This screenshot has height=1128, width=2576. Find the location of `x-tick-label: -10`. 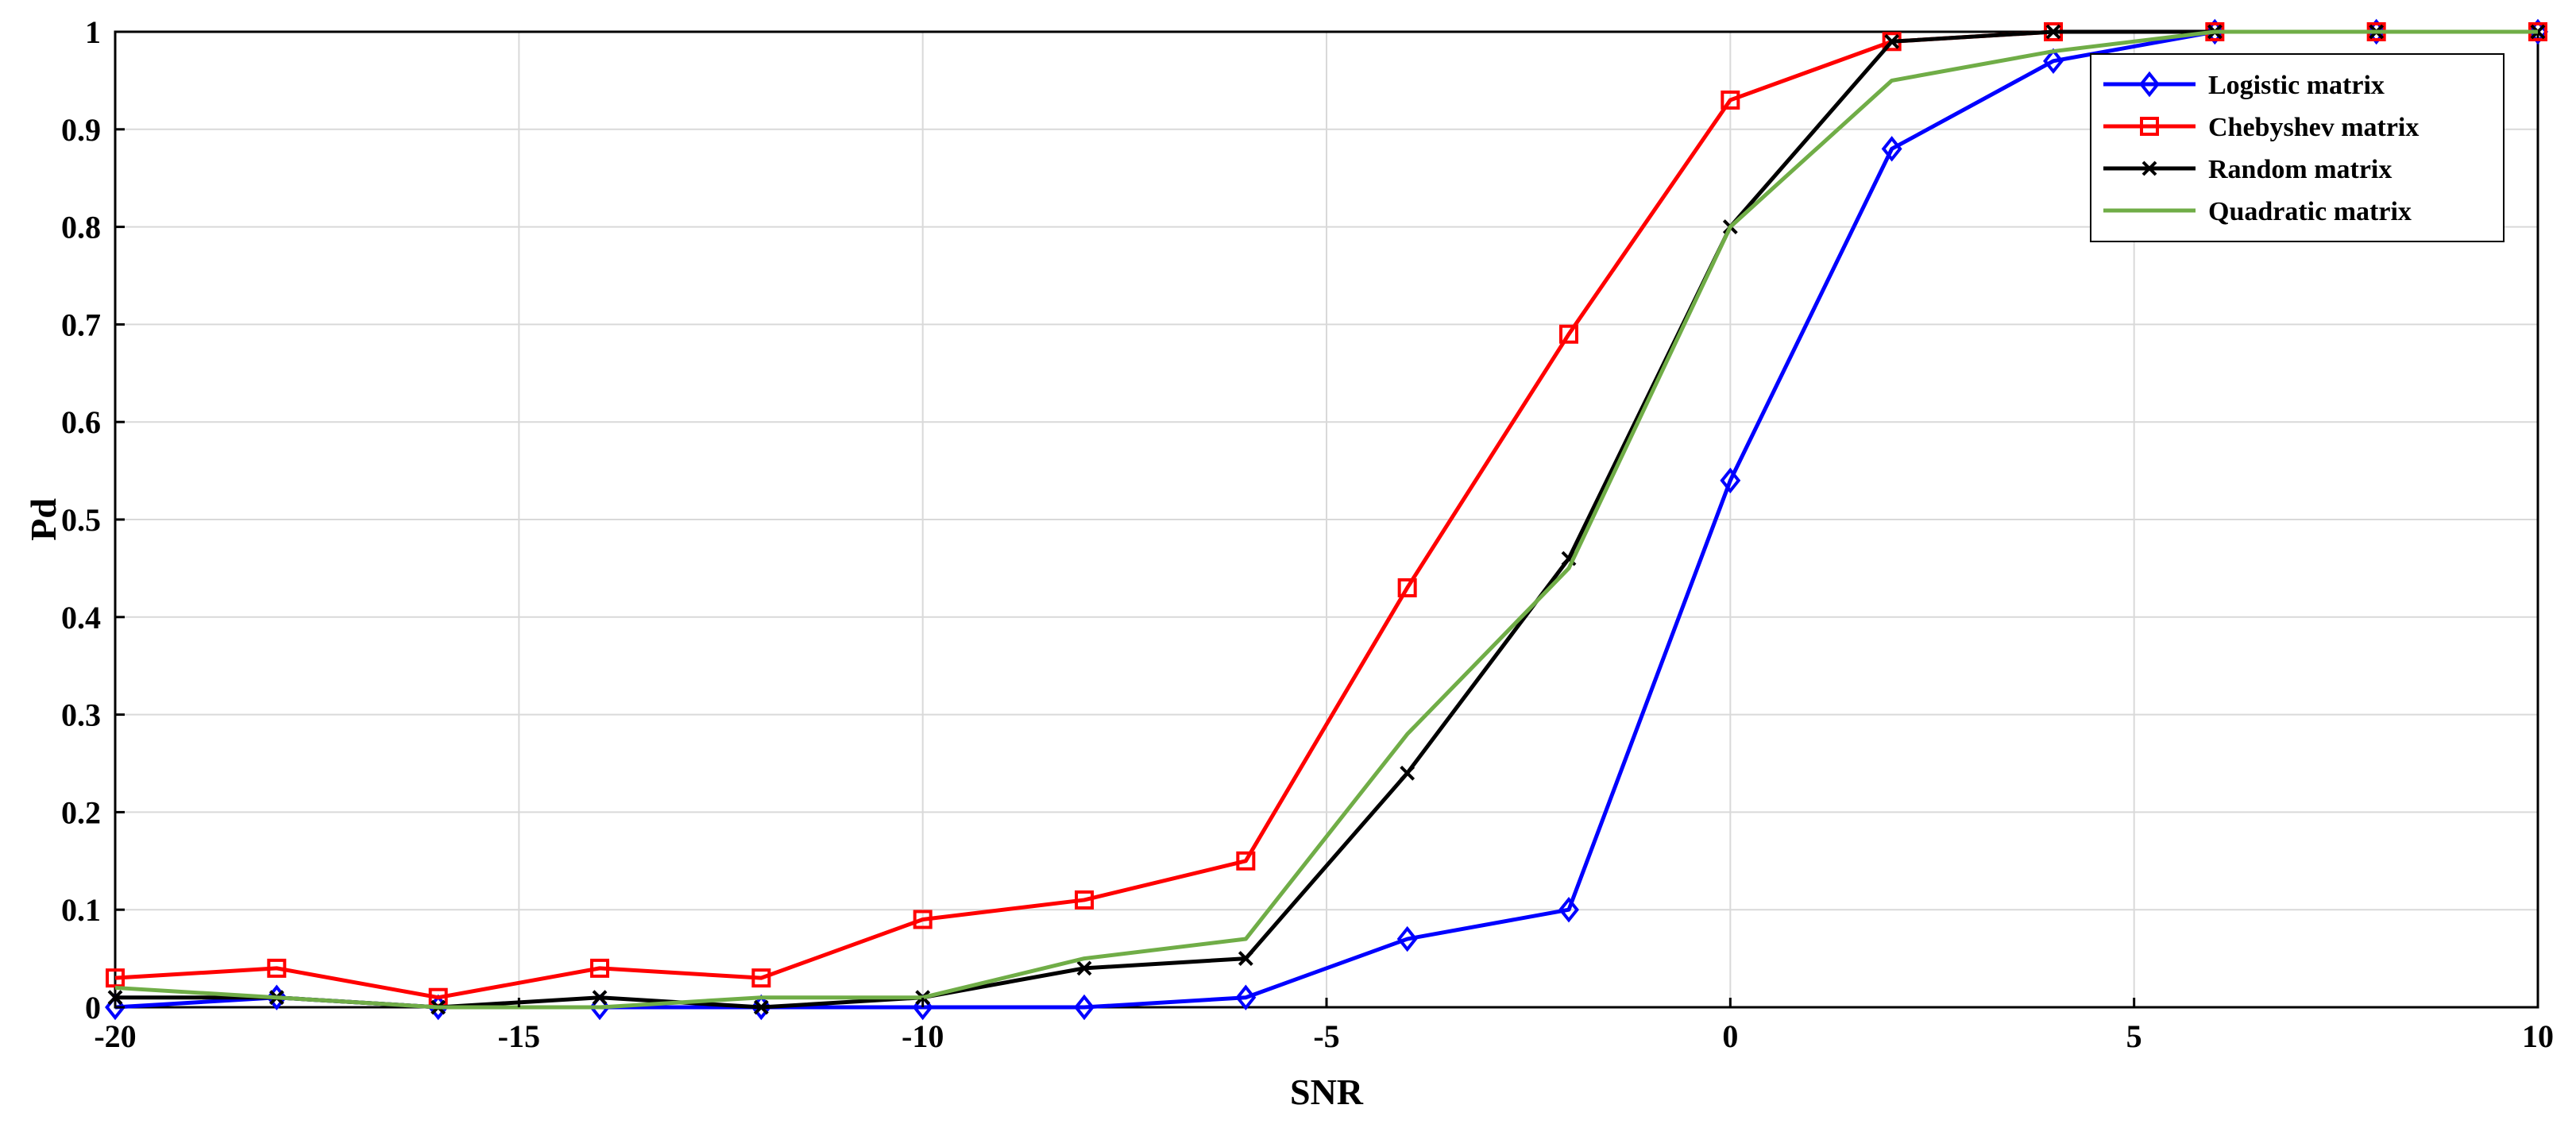

x-tick-label: -10 is located at coordinates (923, 1036).